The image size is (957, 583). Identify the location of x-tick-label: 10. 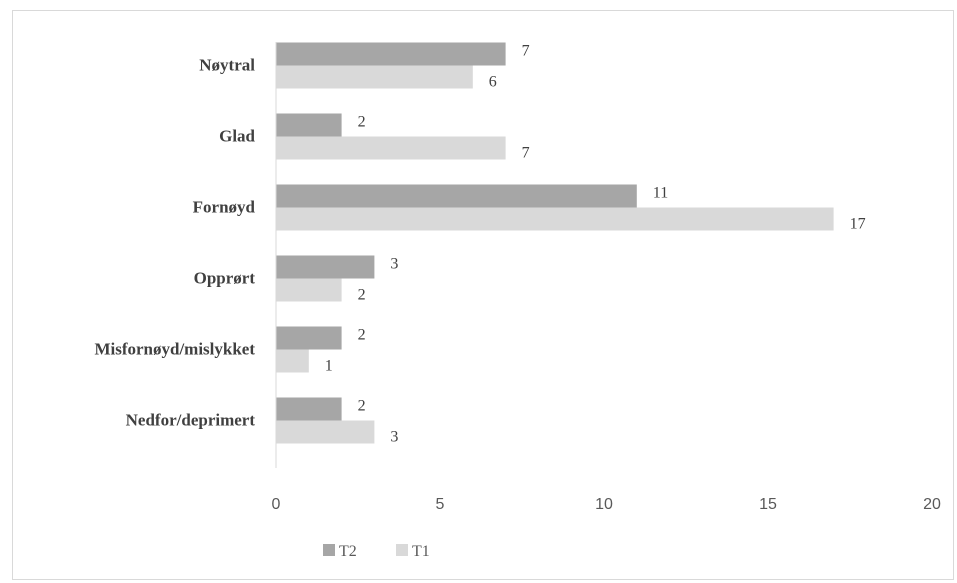
(604, 504).